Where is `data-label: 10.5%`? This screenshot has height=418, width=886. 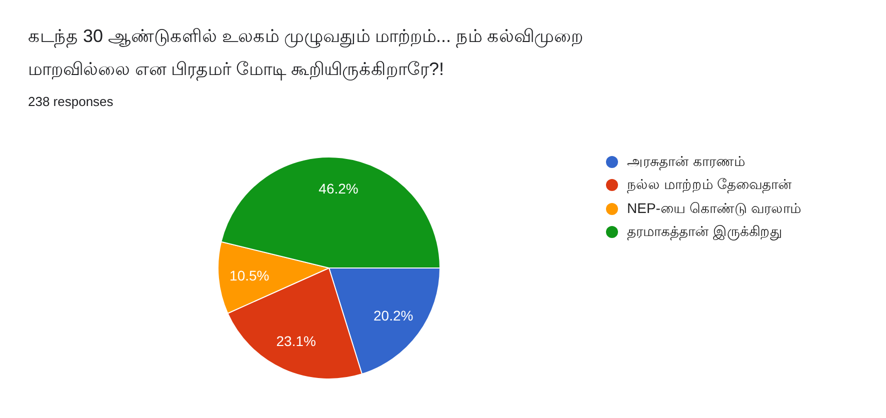 data-label: 10.5% is located at coordinates (250, 275).